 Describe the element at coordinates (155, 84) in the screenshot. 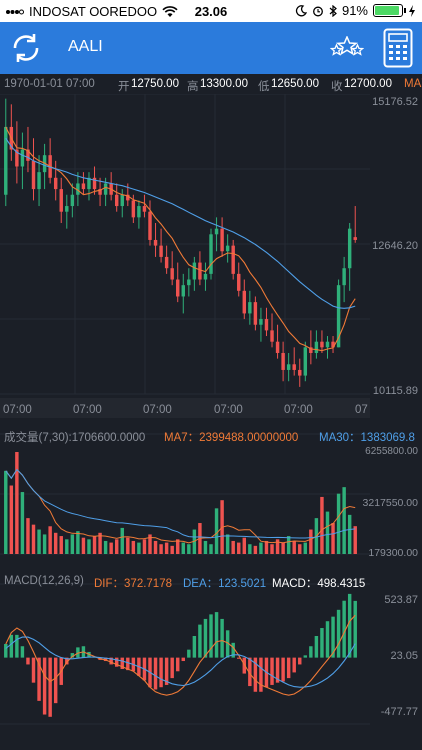

I see `open-value: 12750.00` at that location.